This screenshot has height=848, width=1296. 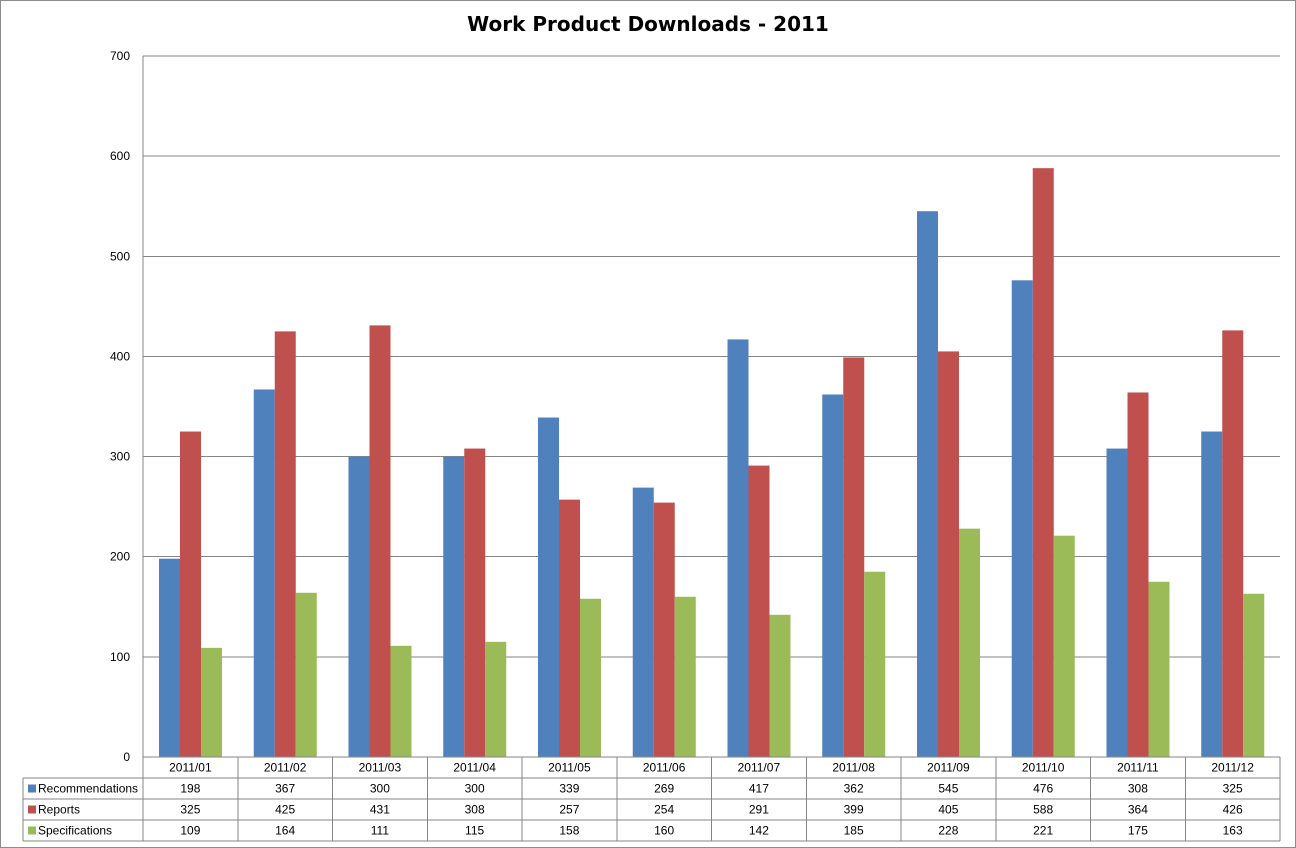 I want to click on data-label: 254, so click(x=664, y=810).